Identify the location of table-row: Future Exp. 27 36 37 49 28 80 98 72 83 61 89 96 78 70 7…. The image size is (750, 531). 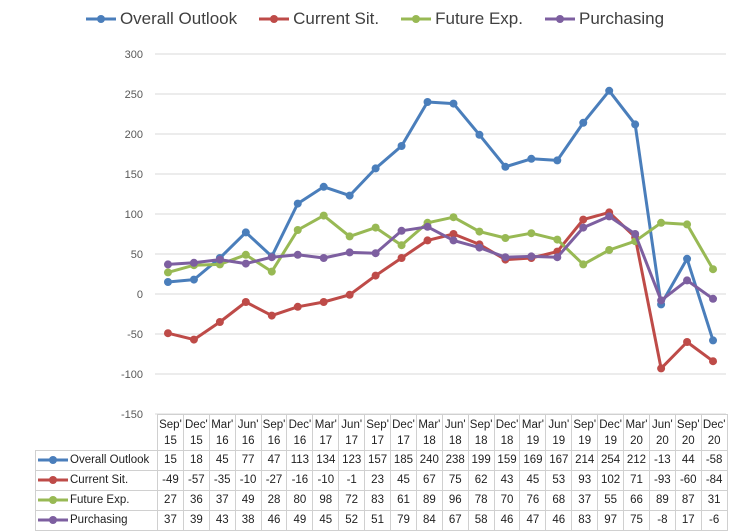
(381, 500).